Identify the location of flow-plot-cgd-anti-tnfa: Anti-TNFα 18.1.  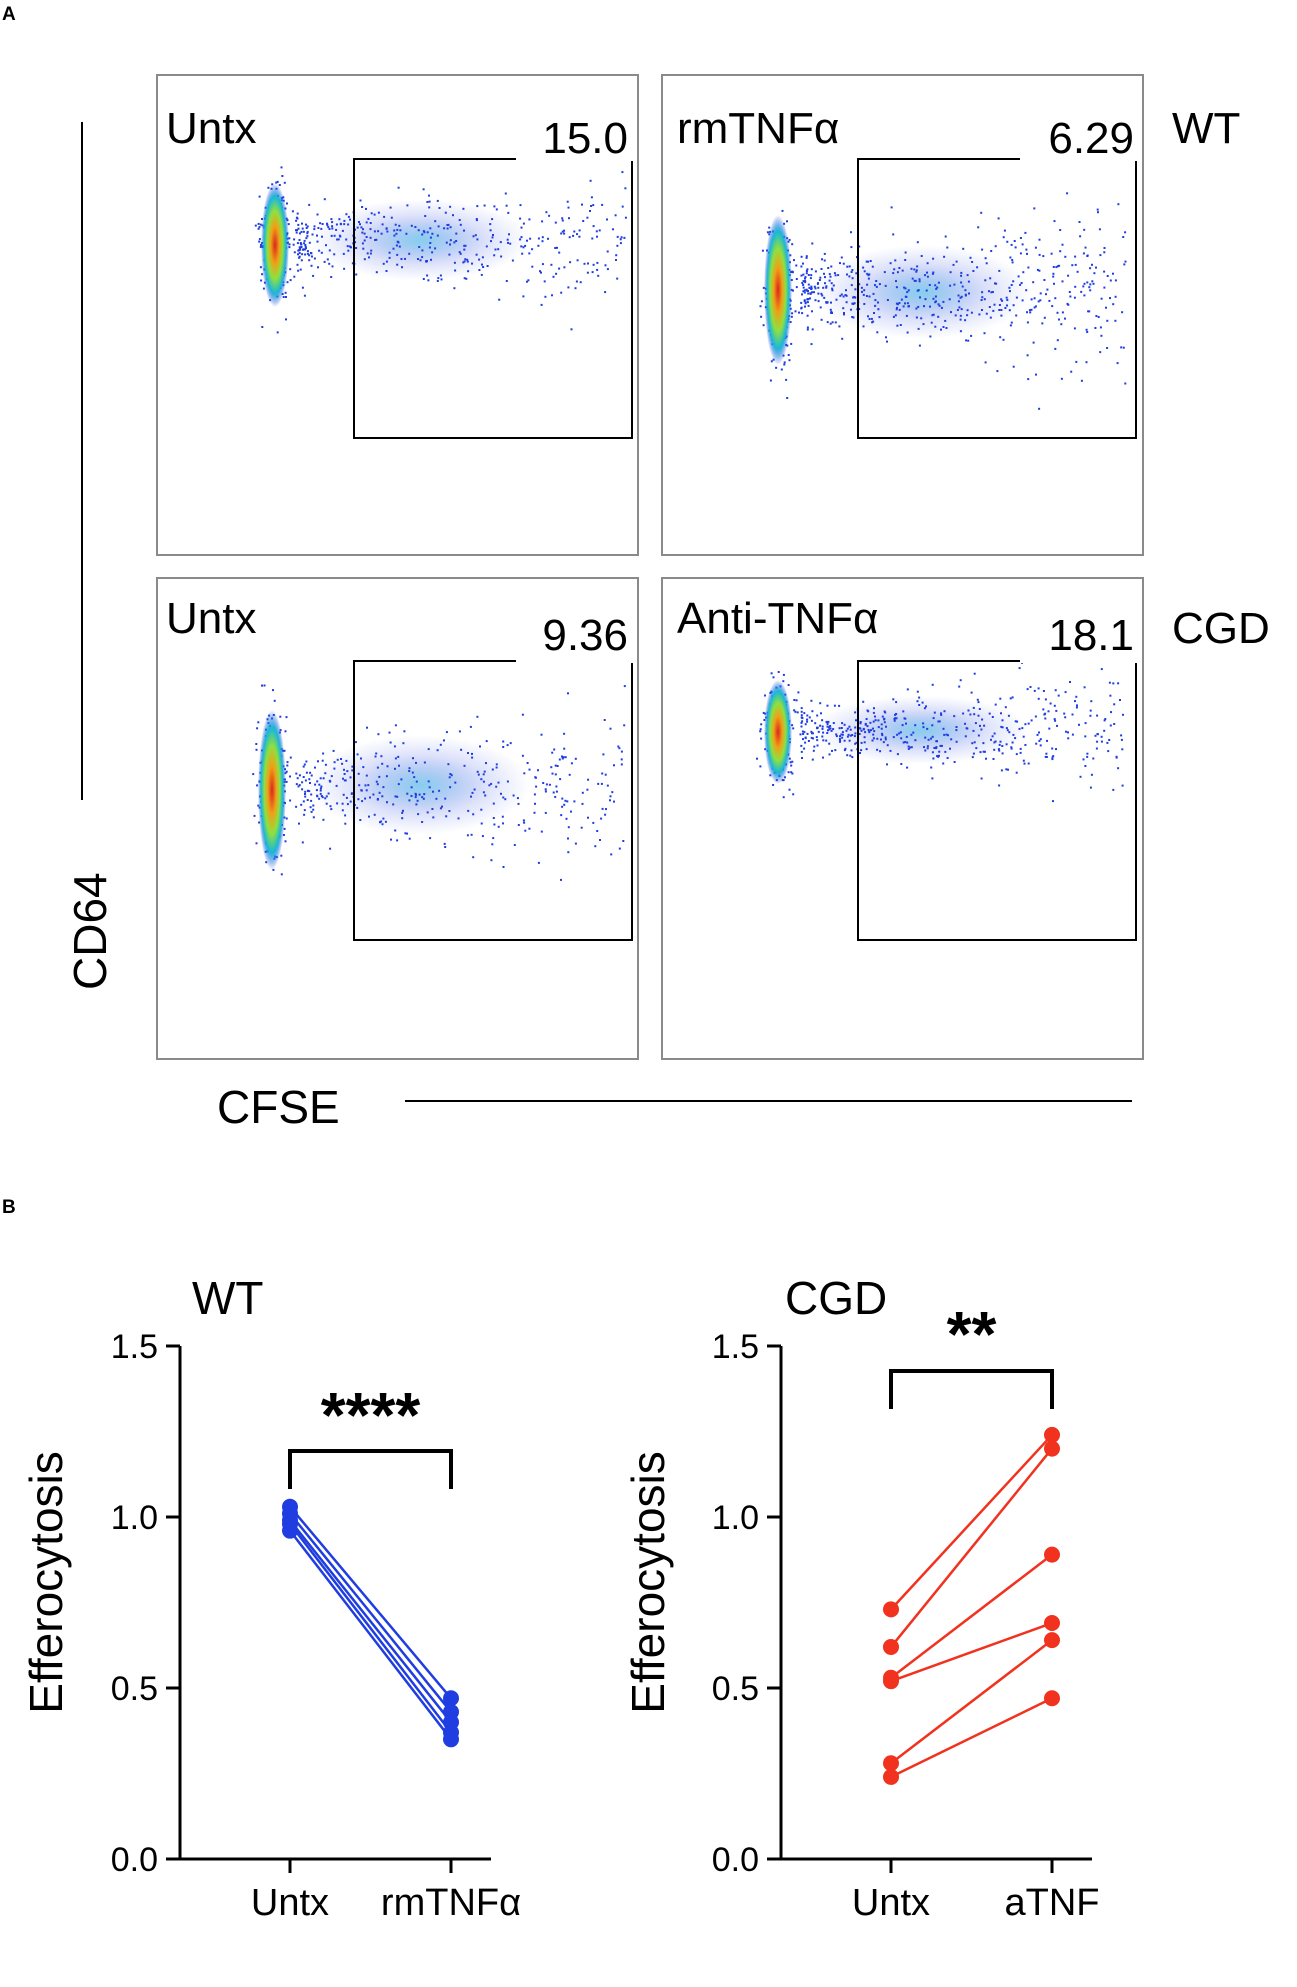
(902, 818).